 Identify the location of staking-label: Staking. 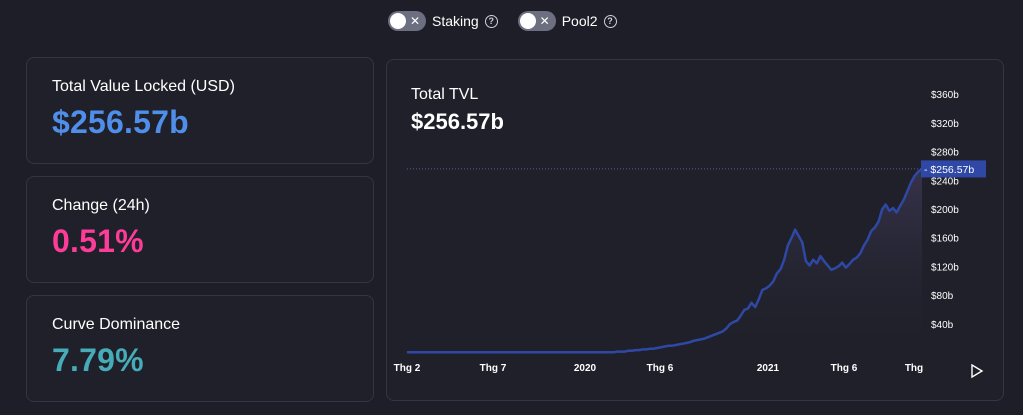
(455, 21).